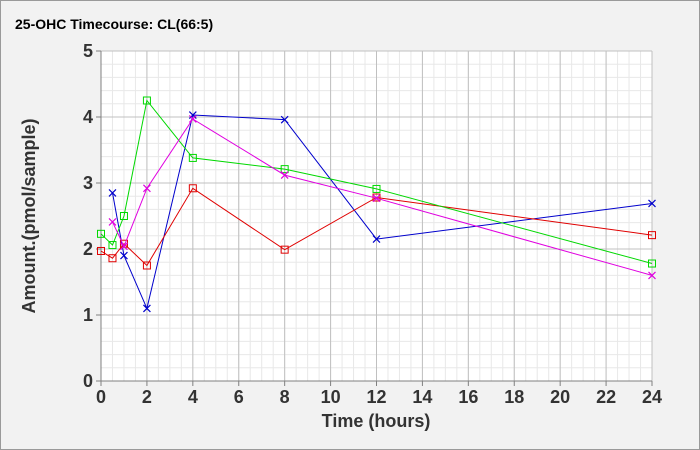  Describe the element at coordinates (88, 381) in the screenshot. I see `y-tick-label: 0` at that location.